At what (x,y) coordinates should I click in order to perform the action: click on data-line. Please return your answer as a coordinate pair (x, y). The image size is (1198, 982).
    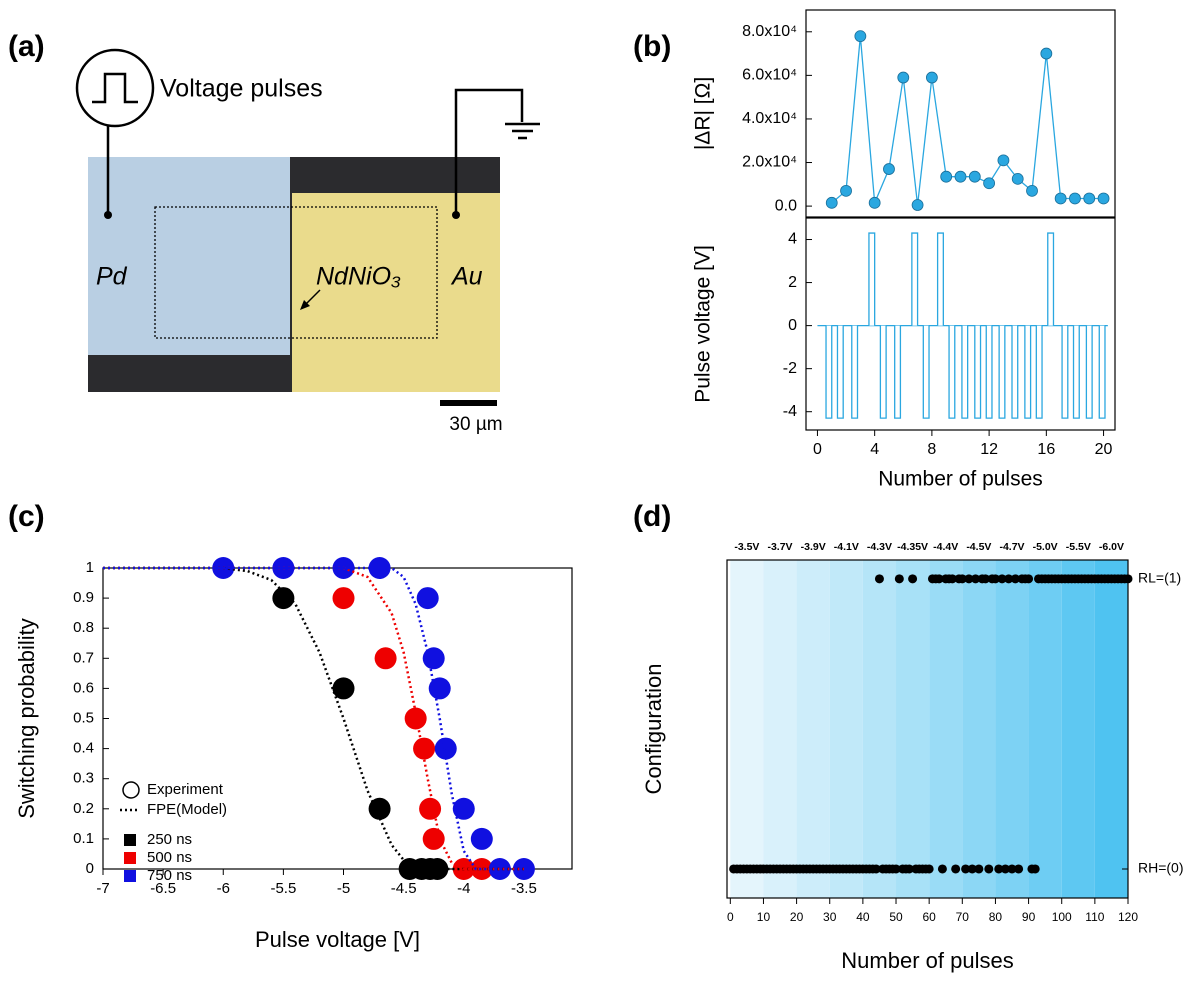
    Looking at the image, I should click on (967, 121).